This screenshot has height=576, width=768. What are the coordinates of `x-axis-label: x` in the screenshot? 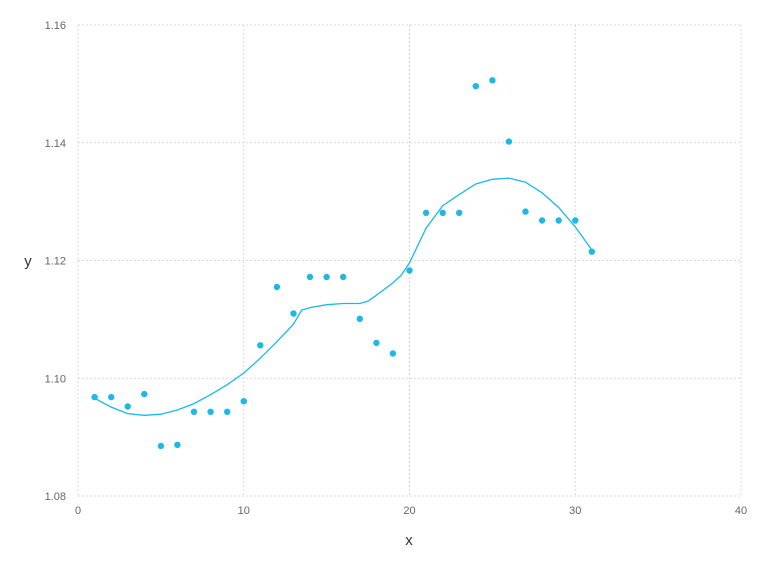 It's located at (409, 540).